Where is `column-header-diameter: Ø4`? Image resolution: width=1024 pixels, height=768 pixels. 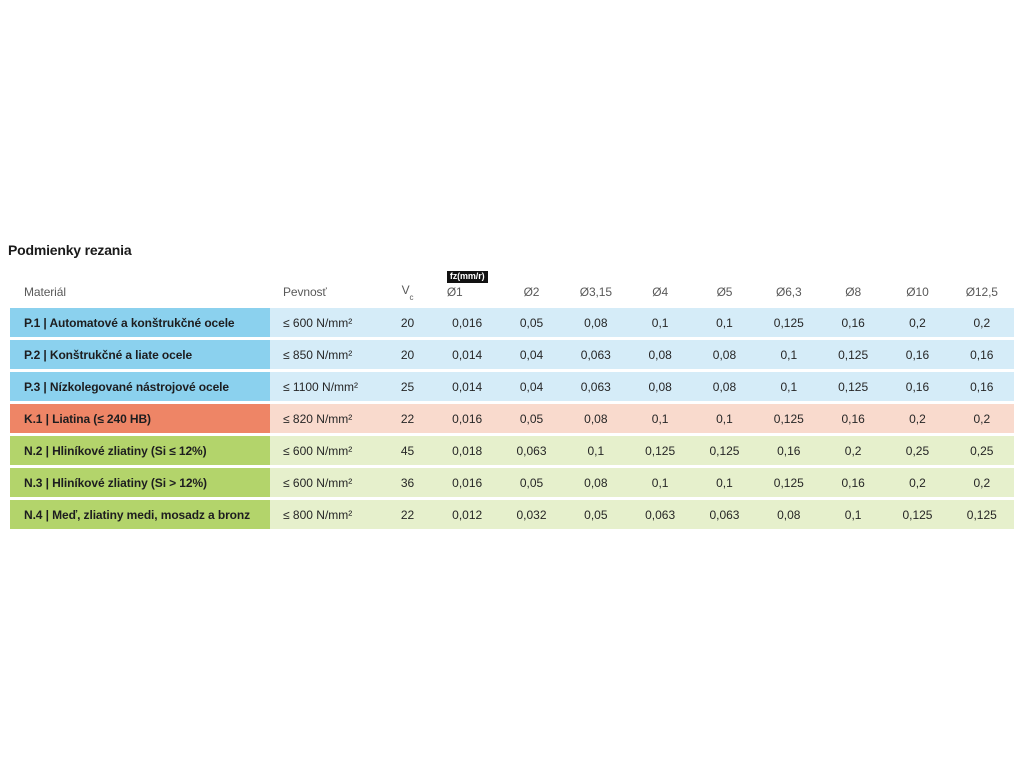 column-header-diameter: Ø4 is located at coordinates (660, 286).